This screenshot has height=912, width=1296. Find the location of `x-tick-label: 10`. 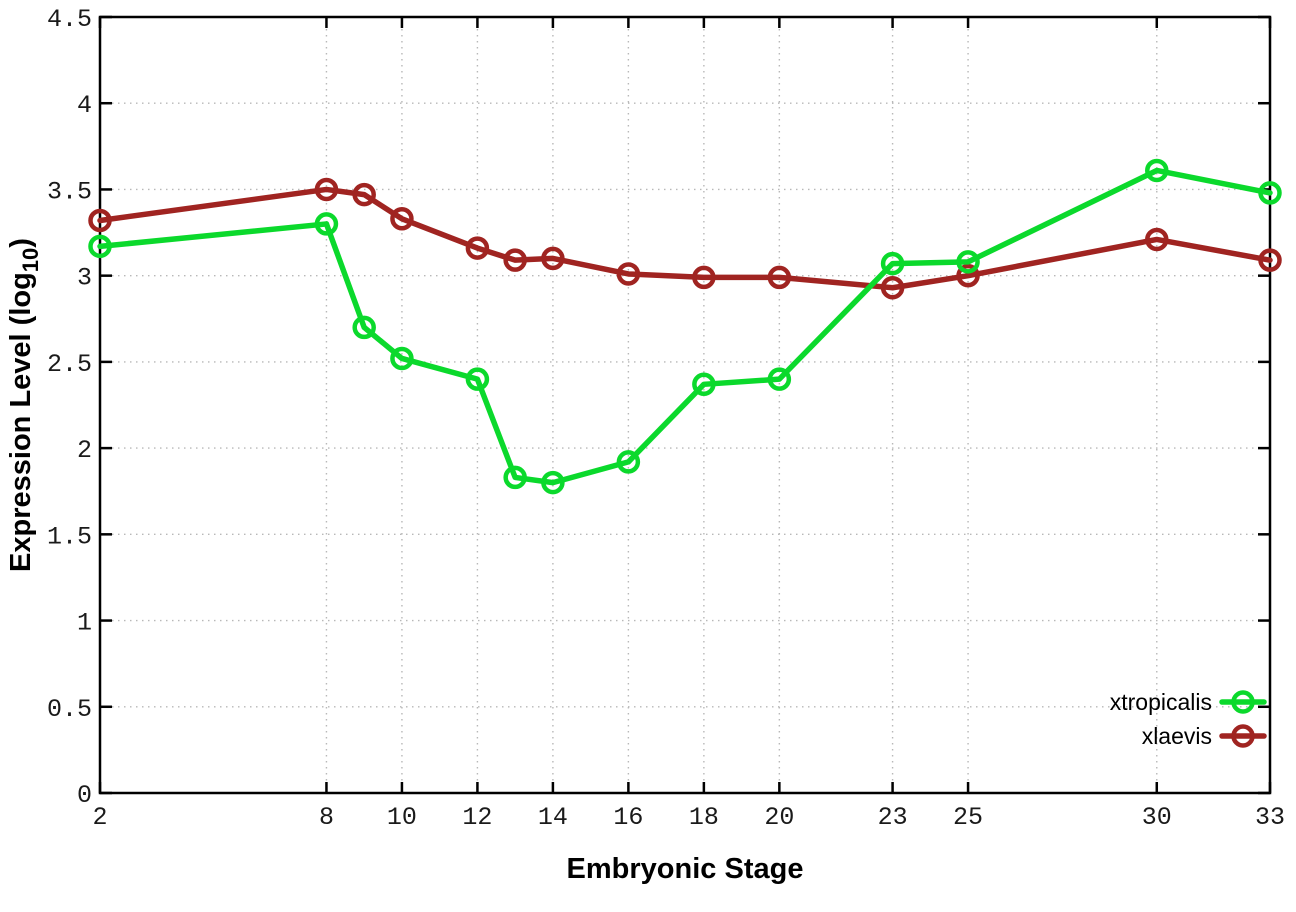

x-tick-label: 10 is located at coordinates (402, 817).